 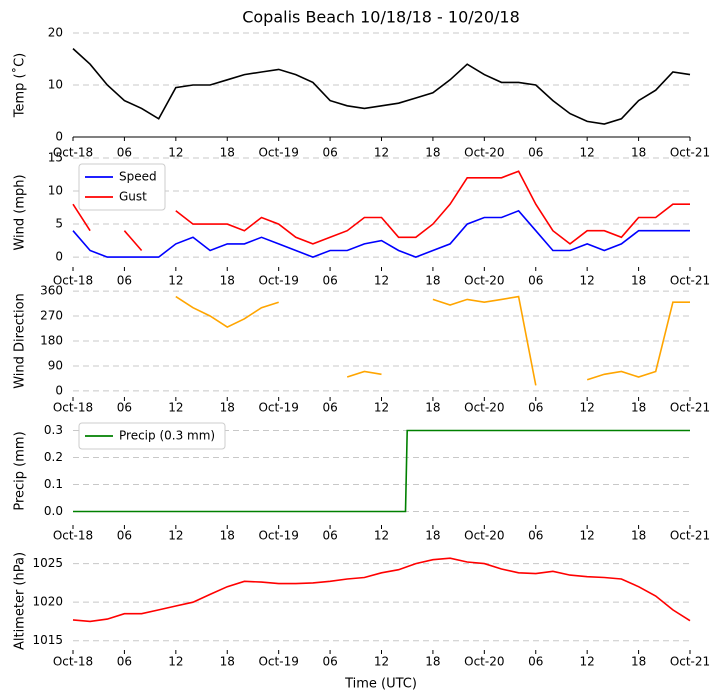 I want to click on y-tick-label: 20, so click(x=55, y=33).